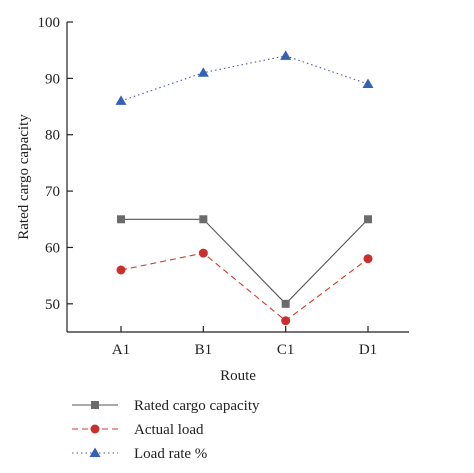 This screenshot has width=474, height=473. I want to click on x-tick-label: B1, so click(204, 350).